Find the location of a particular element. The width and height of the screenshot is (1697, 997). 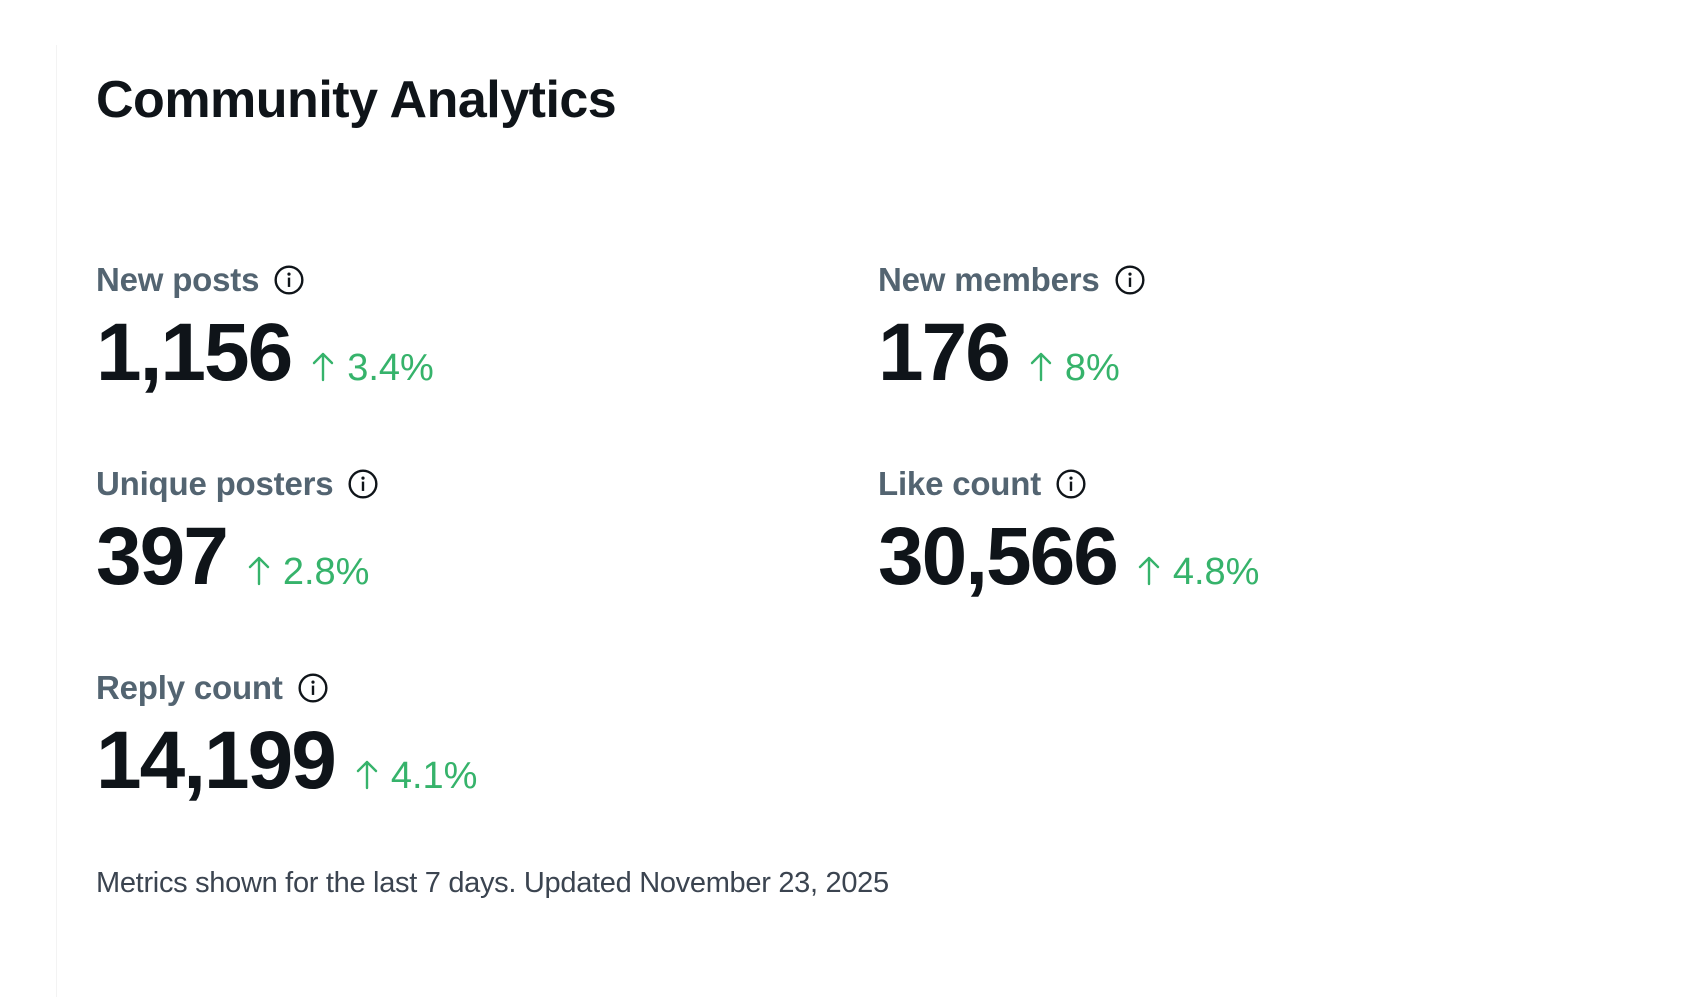

metric-label: New posts is located at coordinates (178, 279).